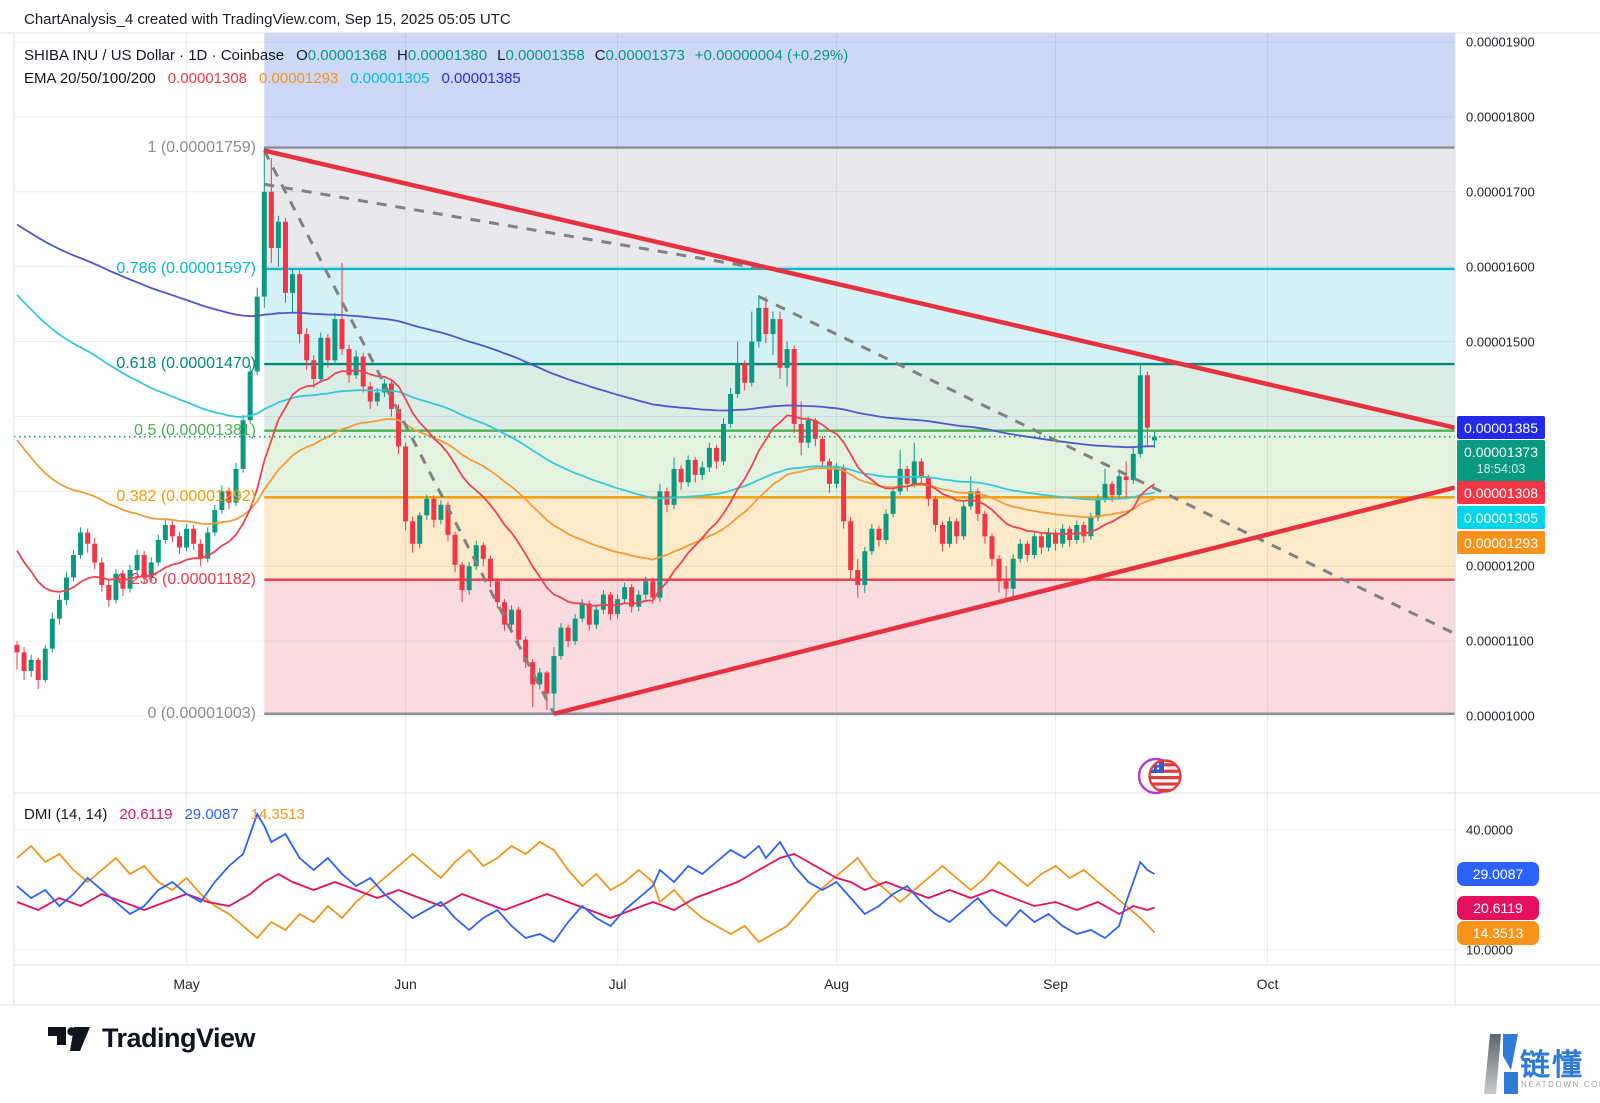 The image size is (1600, 1103). I want to click on dmi-value-badge: 20.6119, so click(1498, 907).